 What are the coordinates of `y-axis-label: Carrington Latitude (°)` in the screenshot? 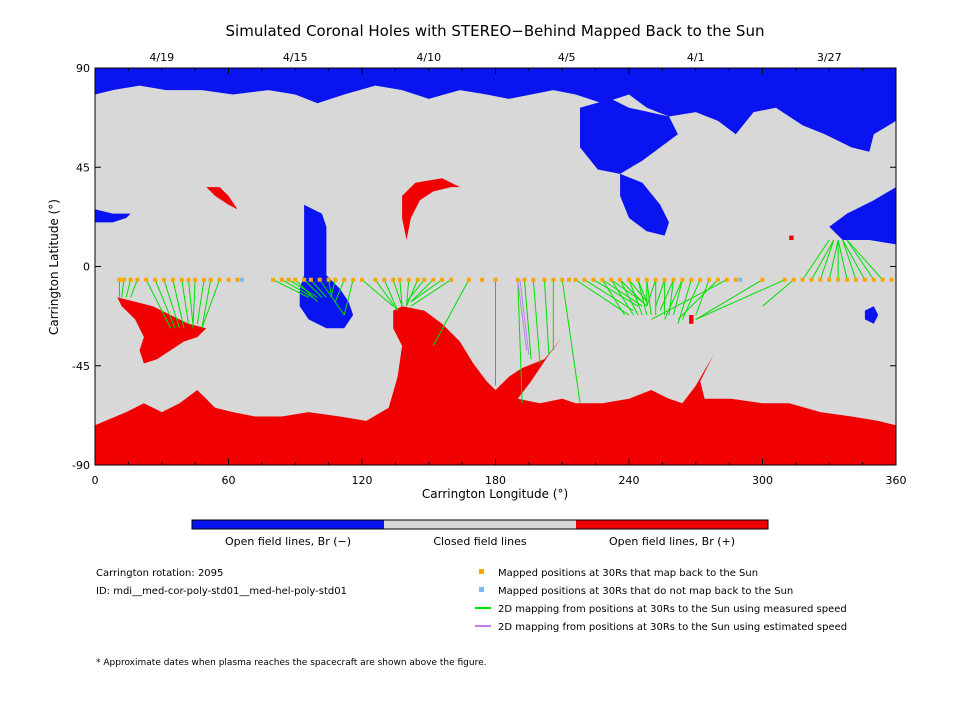 It's located at (54, 267).